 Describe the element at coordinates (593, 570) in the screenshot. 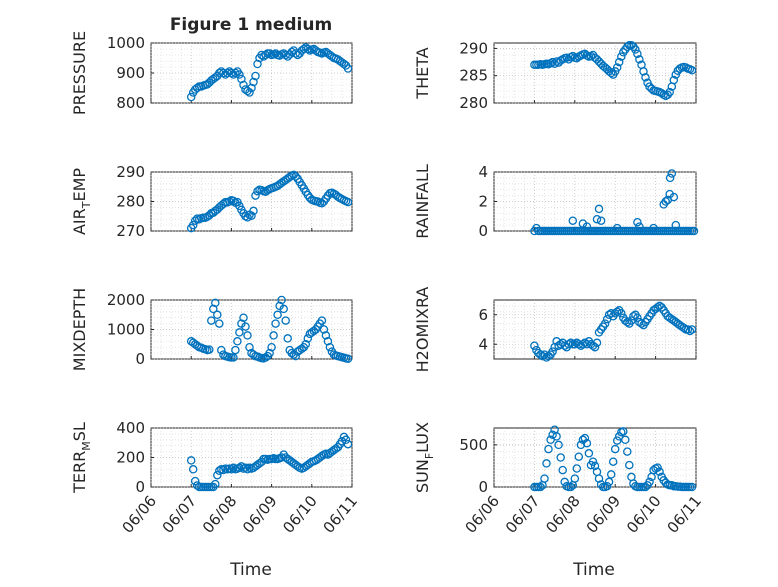

I see `x-axis-label-right: Time` at that location.